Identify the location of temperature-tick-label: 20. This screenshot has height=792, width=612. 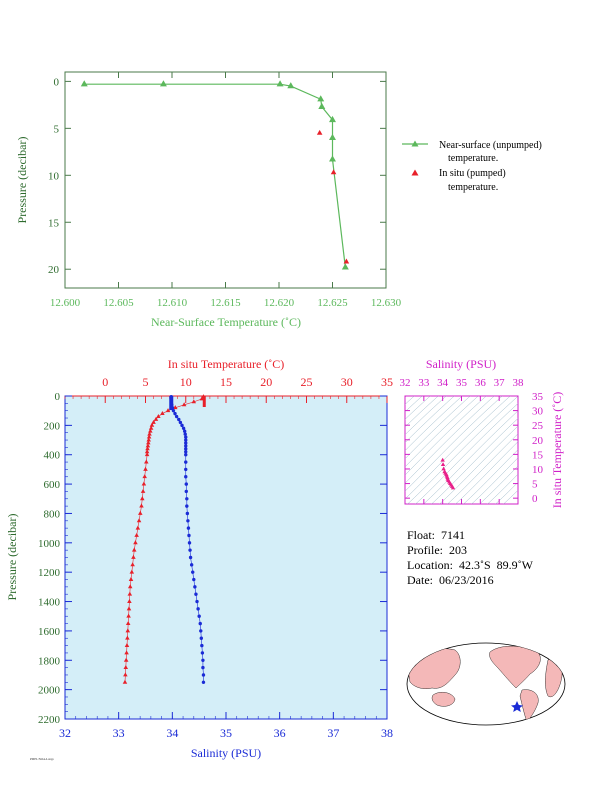
(266, 382).